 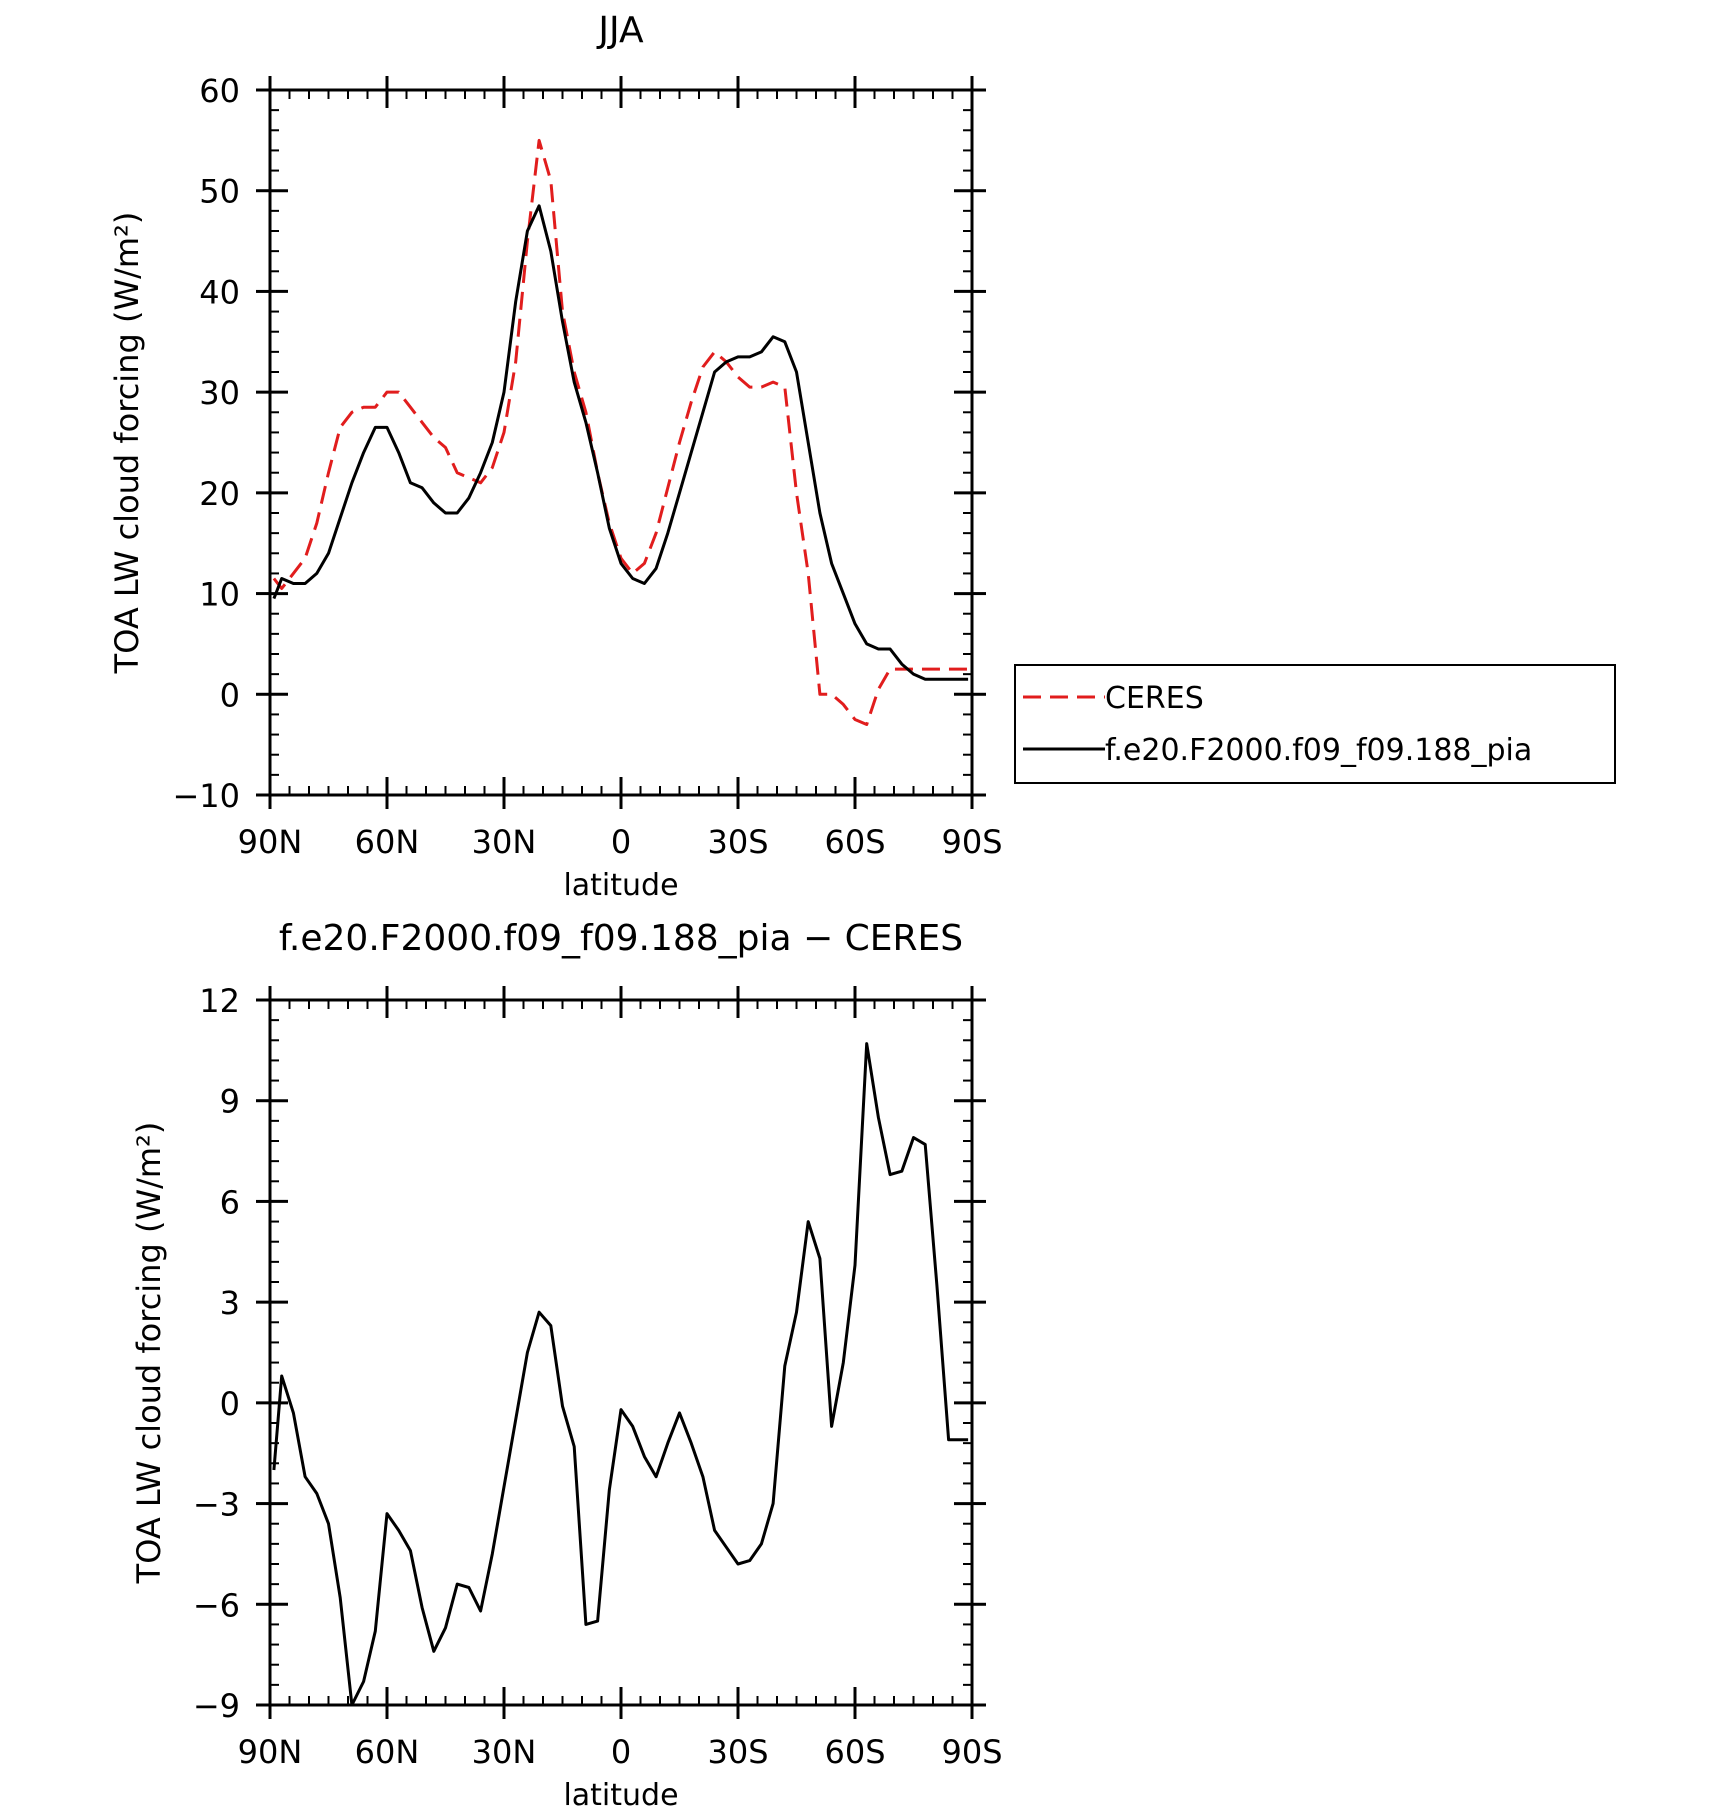 What do you see at coordinates (206, 796) in the screenshot?
I see `y-tick-label: −10` at bounding box center [206, 796].